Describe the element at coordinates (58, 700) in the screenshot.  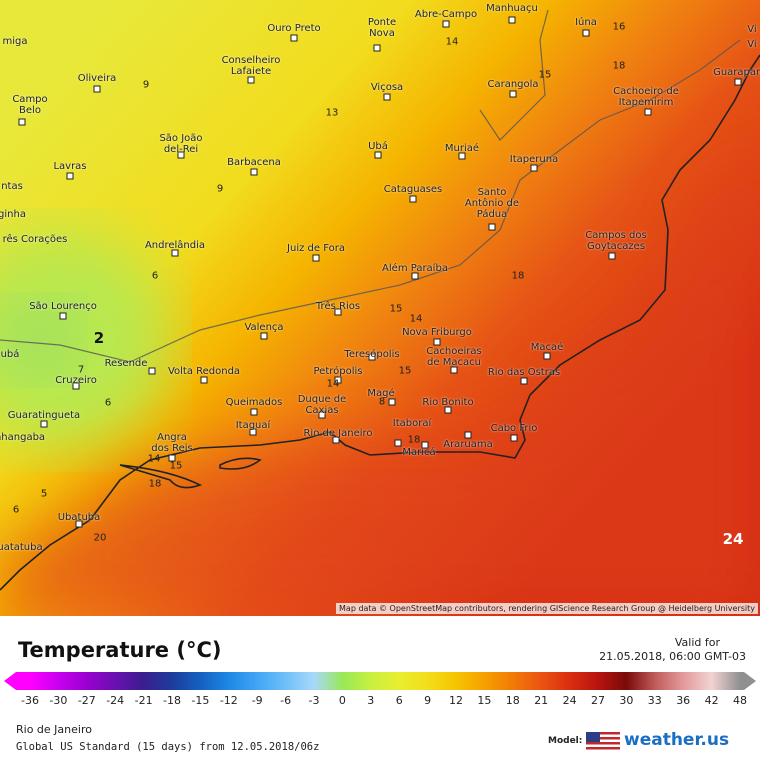
I see `colorbar-tick-label: -30` at that location.